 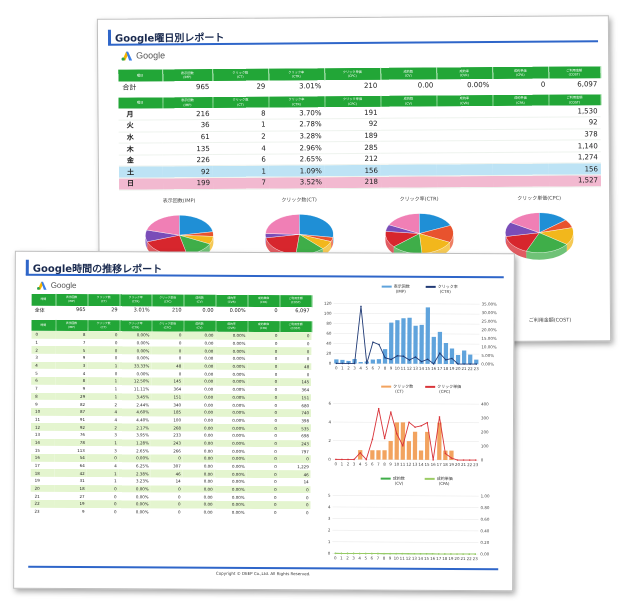 I want to click on table-cell: 156, so click(x=574, y=169).